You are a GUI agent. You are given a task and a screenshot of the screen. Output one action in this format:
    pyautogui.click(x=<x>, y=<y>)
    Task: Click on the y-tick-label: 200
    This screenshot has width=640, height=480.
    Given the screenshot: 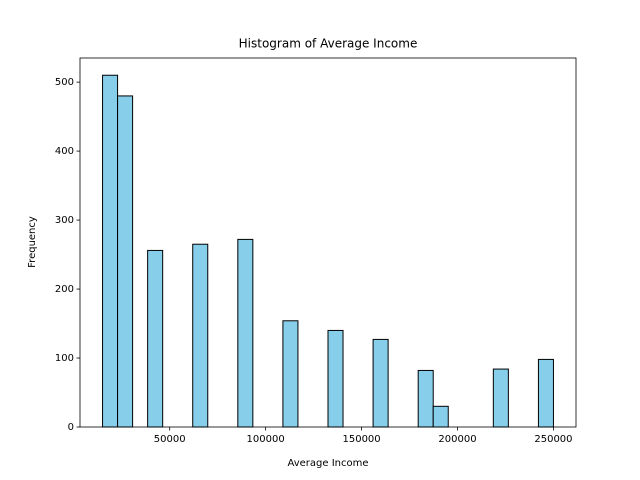 What is the action you would take?
    pyautogui.click(x=64, y=289)
    